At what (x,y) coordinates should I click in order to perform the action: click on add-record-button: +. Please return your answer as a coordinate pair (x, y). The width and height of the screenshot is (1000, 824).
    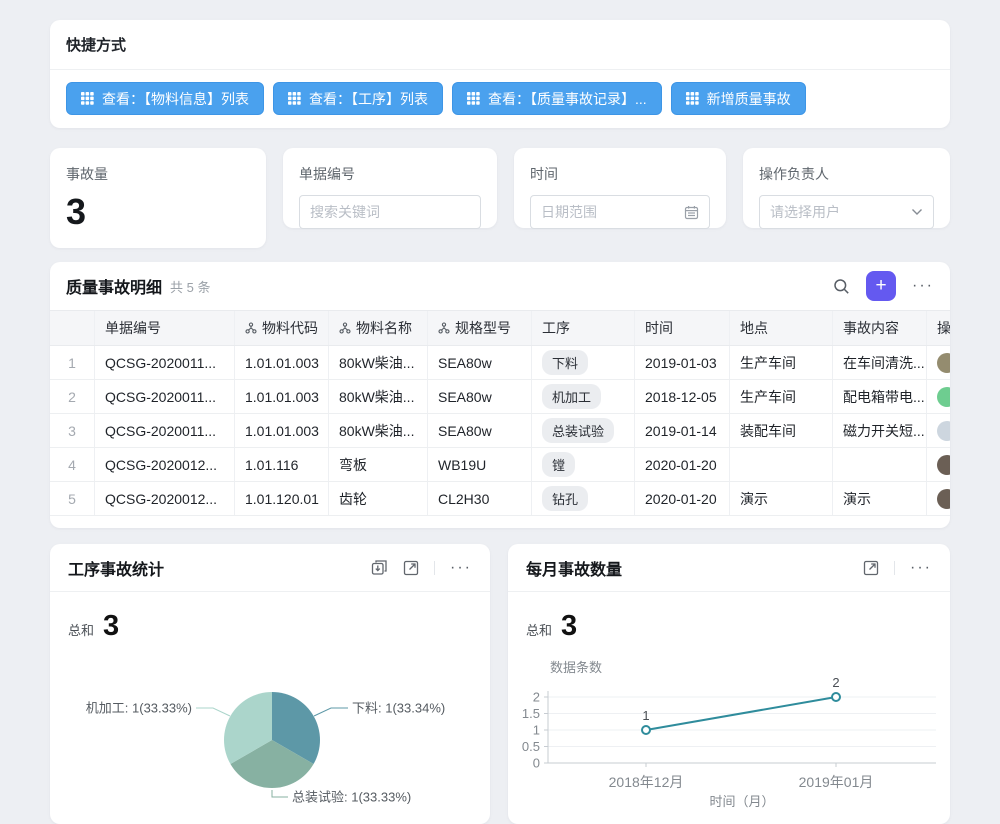
    Looking at the image, I should click on (881, 286).